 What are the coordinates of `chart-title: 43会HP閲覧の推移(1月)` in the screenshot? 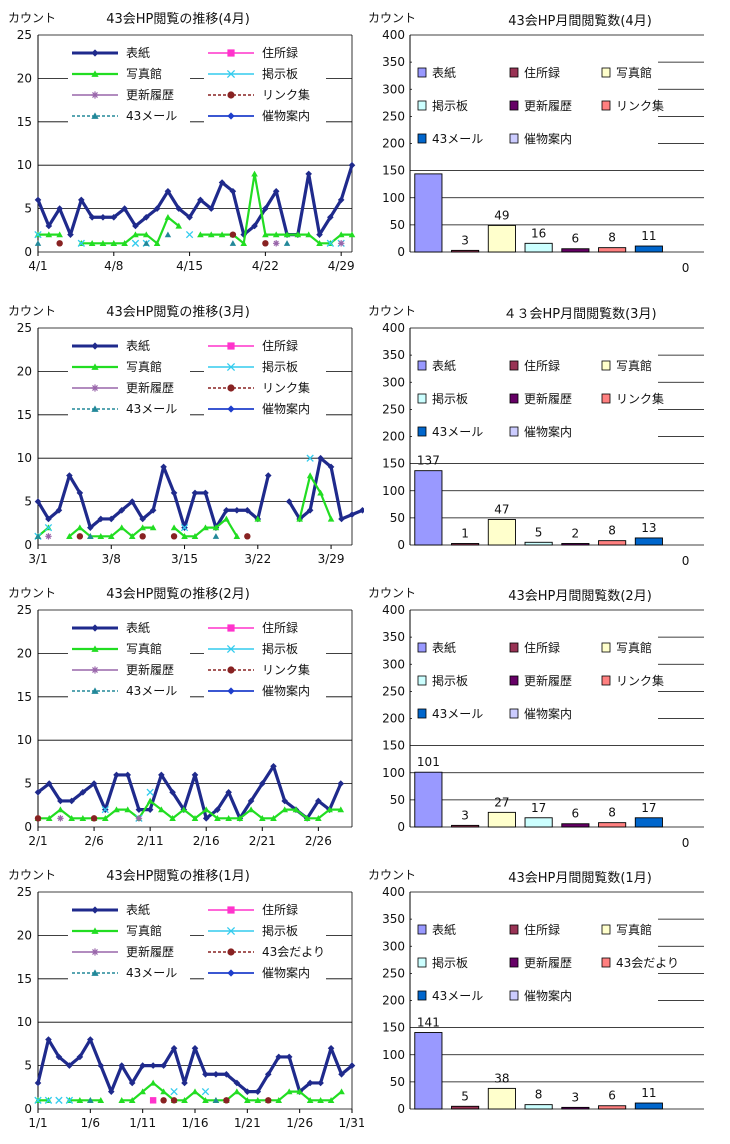 It's located at (178, 876).